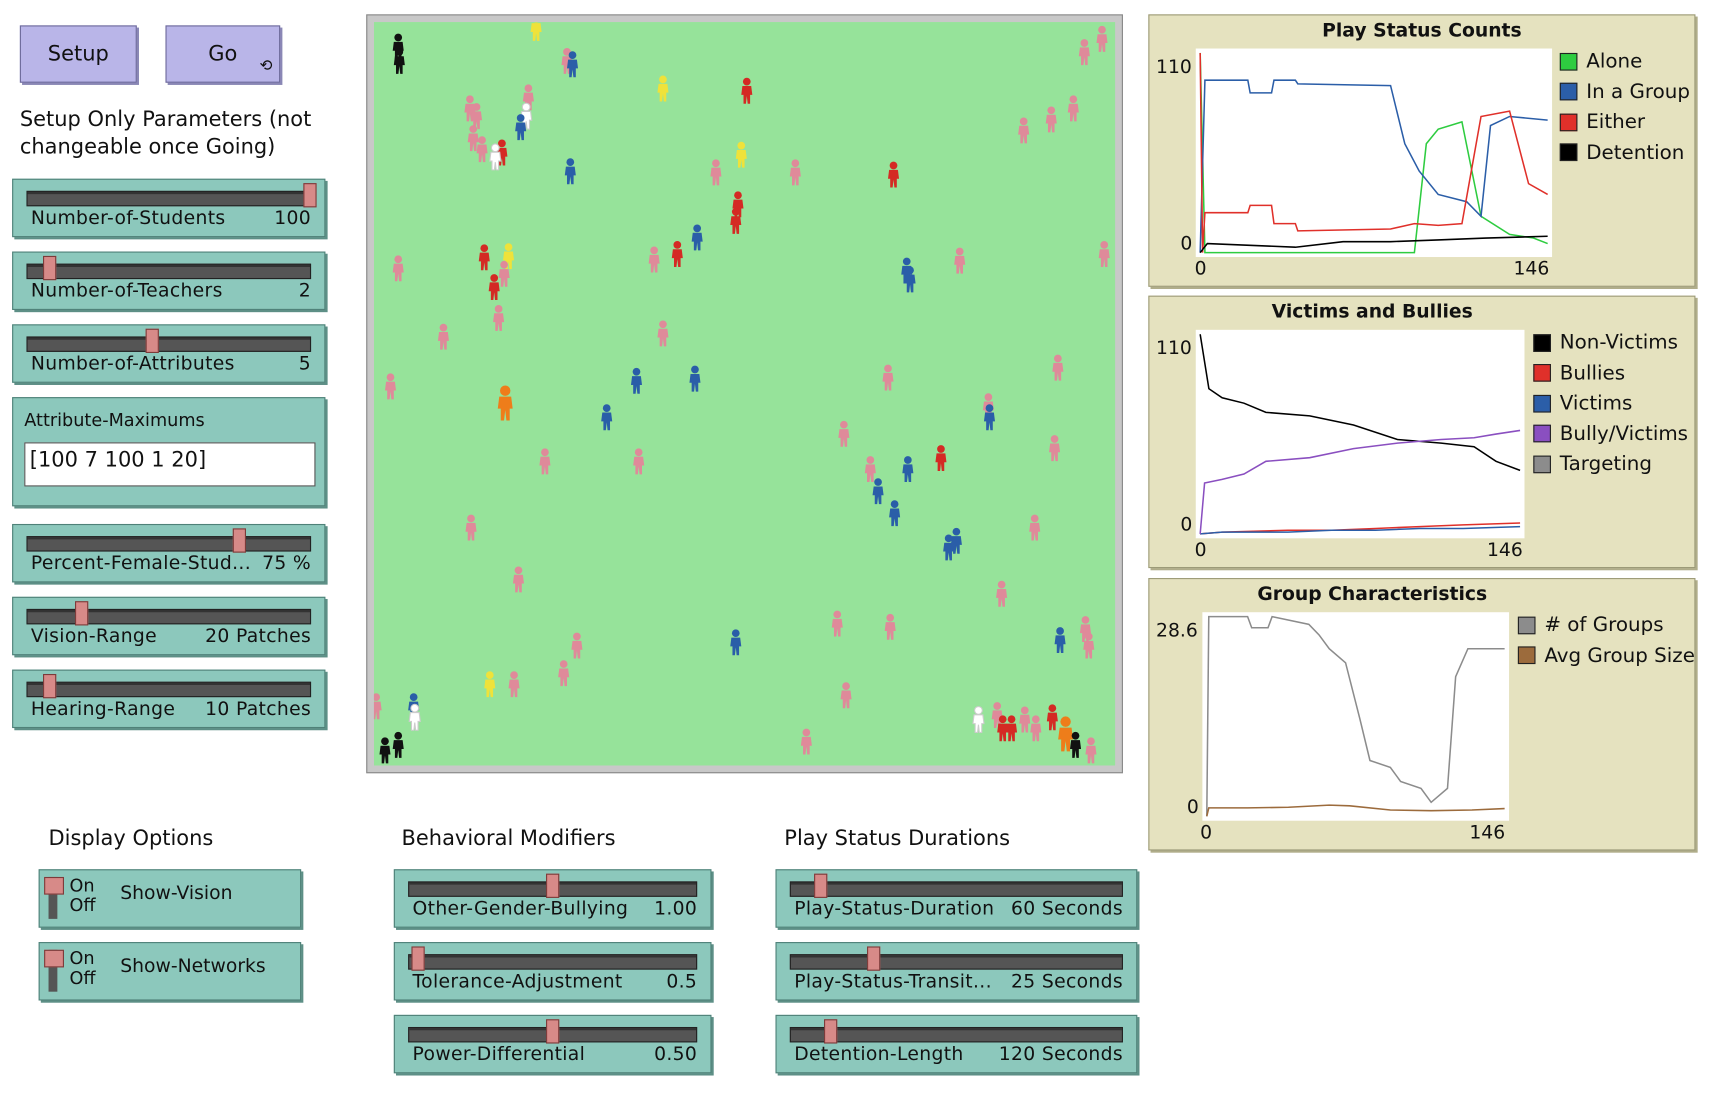 The width and height of the screenshot is (1712, 1096). I want to click on setup-button-label: Setup, so click(78, 54).